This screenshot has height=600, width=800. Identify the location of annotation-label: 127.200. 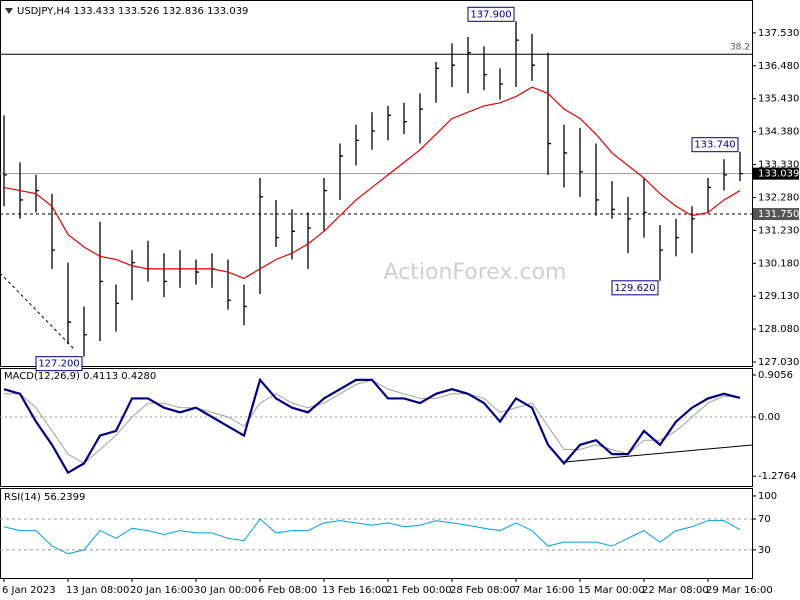
(58, 364).